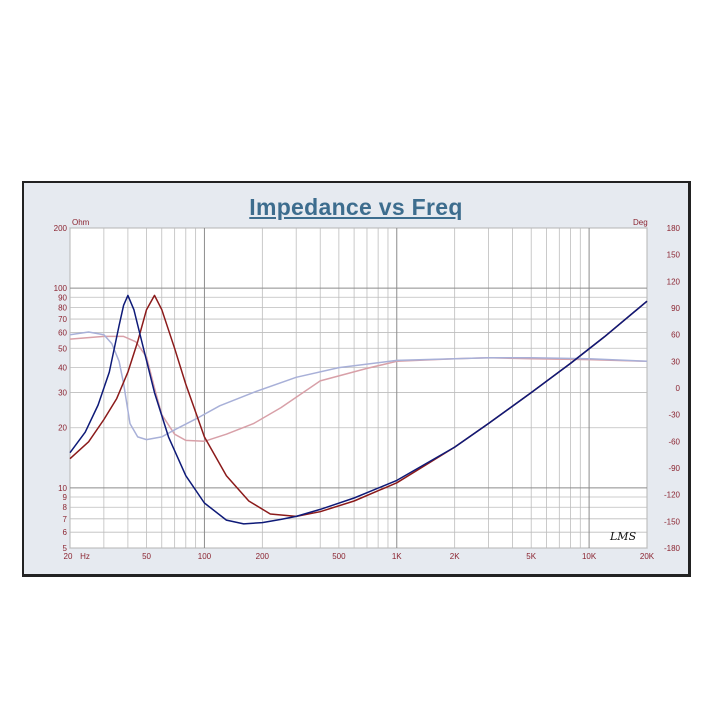 The width and height of the screenshot is (723, 727). What do you see at coordinates (531, 556) in the screenshot?
I see `x-tick-label: 5K` at bounding box center [531, 556].